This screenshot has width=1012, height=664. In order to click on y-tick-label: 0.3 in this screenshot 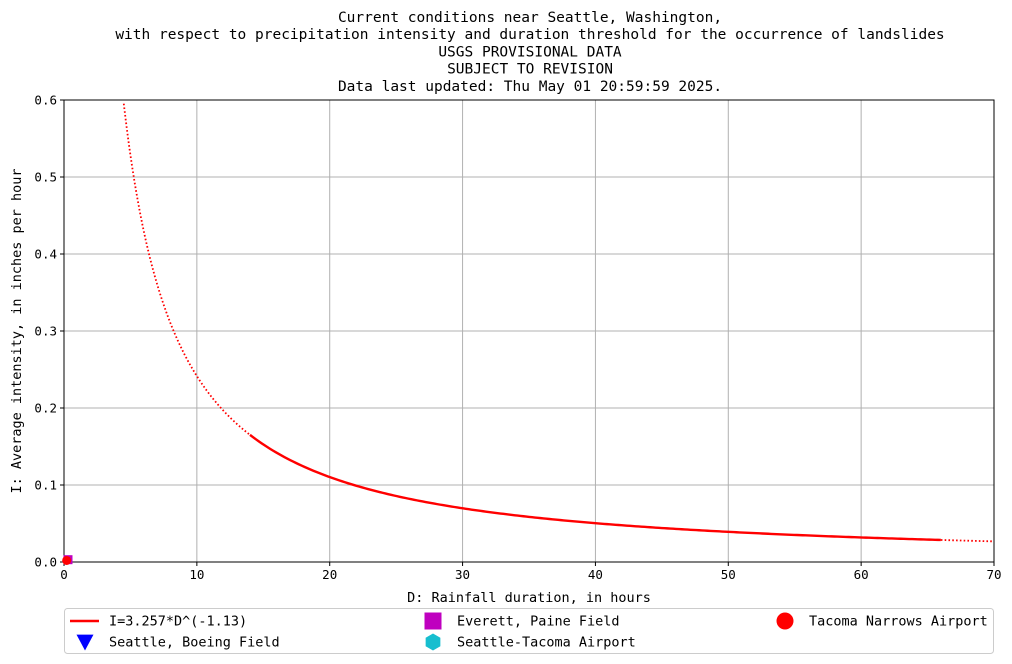, I will do `click(45, 331)`.